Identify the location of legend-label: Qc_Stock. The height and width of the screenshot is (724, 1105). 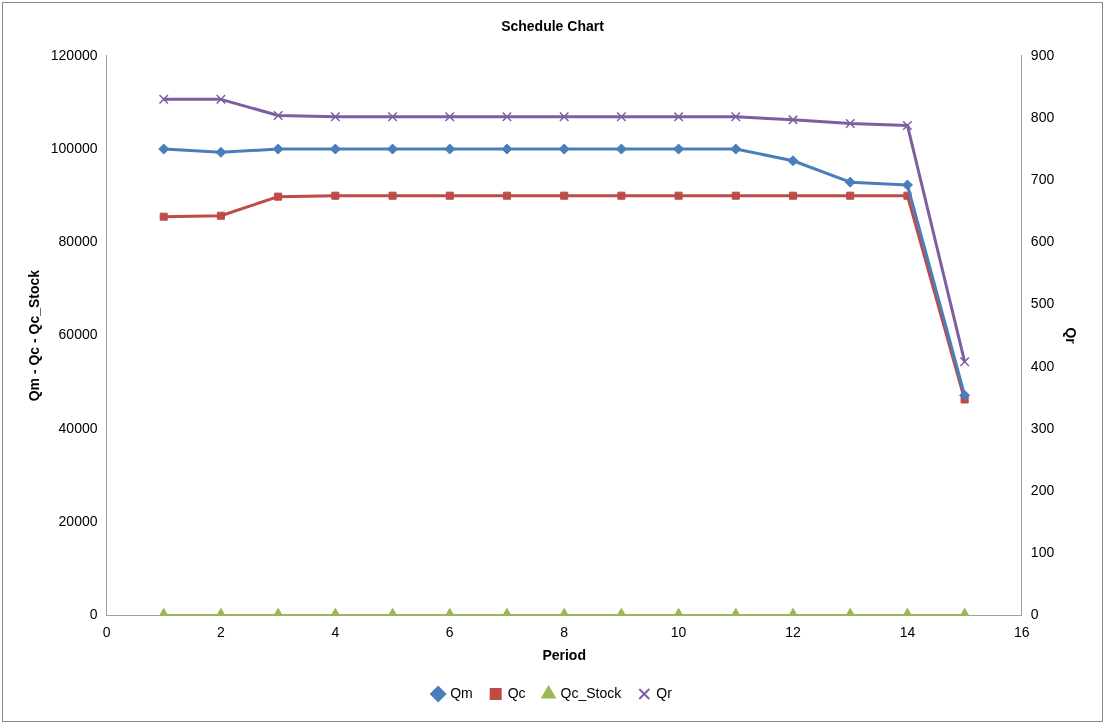
(591, 692).